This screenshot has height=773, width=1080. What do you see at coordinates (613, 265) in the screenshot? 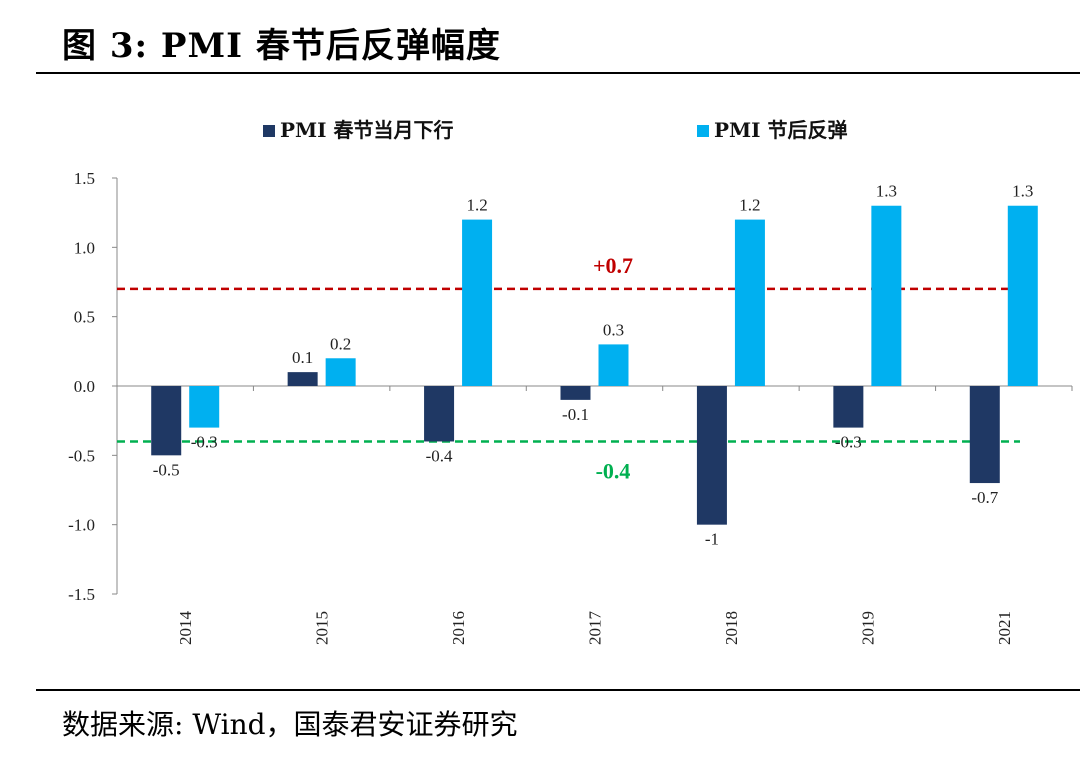
I see `reference-line-label: +0.7` at bounding box center [613, 265].